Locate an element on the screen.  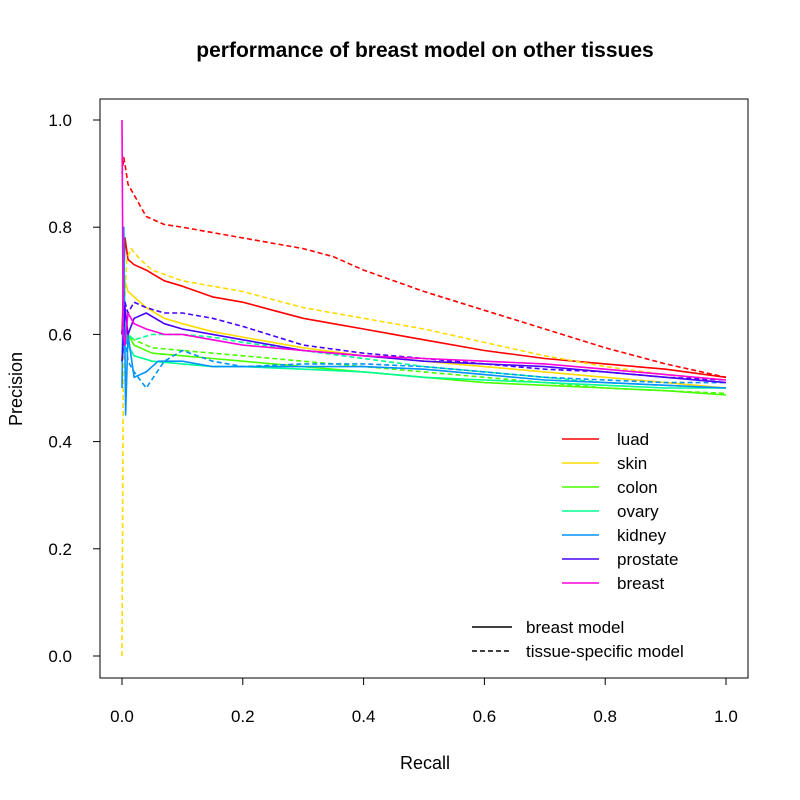
legend-label-colon: colon is located at coordinates (637, 487).